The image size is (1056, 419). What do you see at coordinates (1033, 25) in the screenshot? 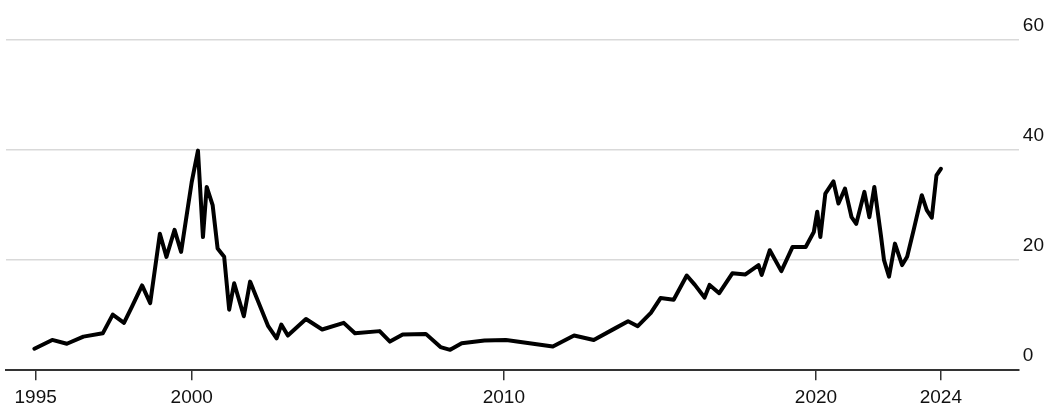
I see `y-tick-label: 60` at bounding box center [1033, 25].